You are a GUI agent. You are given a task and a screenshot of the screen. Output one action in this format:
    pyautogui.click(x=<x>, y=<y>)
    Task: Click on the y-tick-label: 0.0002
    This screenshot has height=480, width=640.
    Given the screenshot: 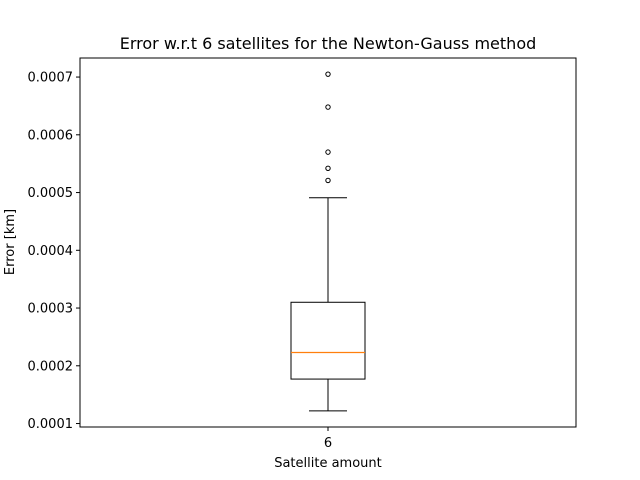 What is the action you would take?
    pyautogui.click(x=51, y=366)
    